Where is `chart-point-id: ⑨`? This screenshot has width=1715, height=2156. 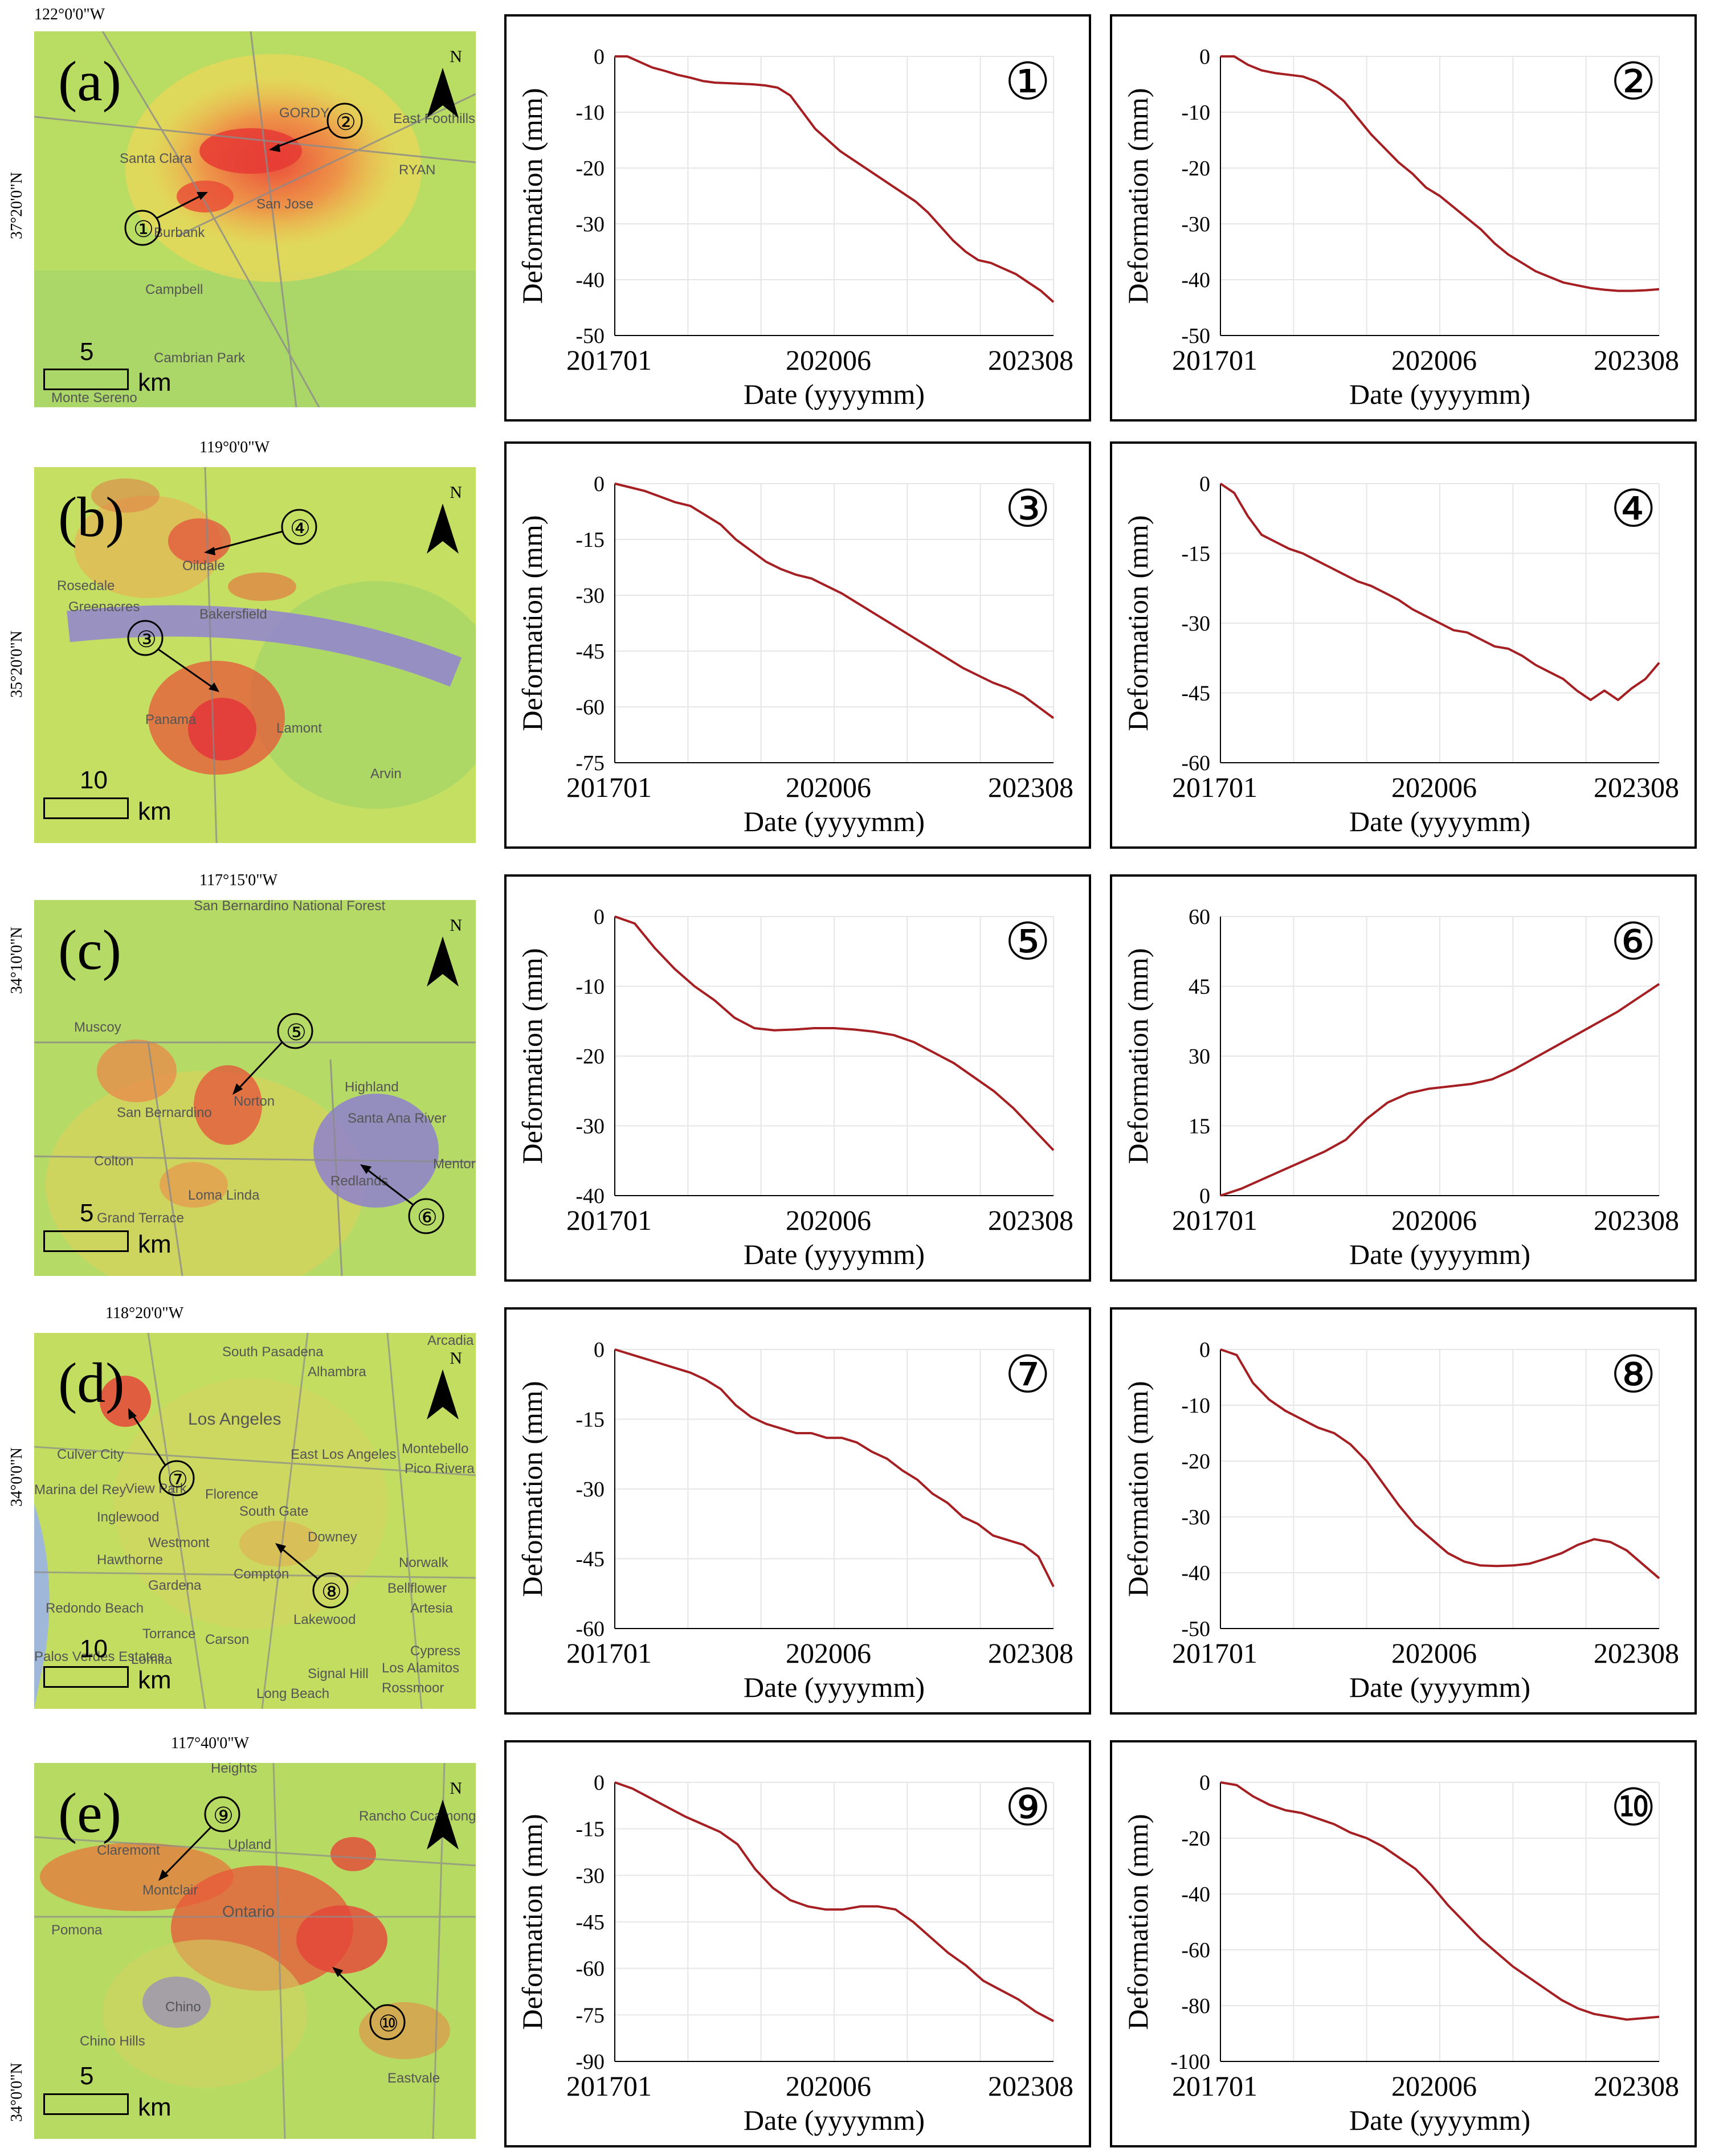 chart-point-id: ⑨ is located at coordinates (1027, 1808).